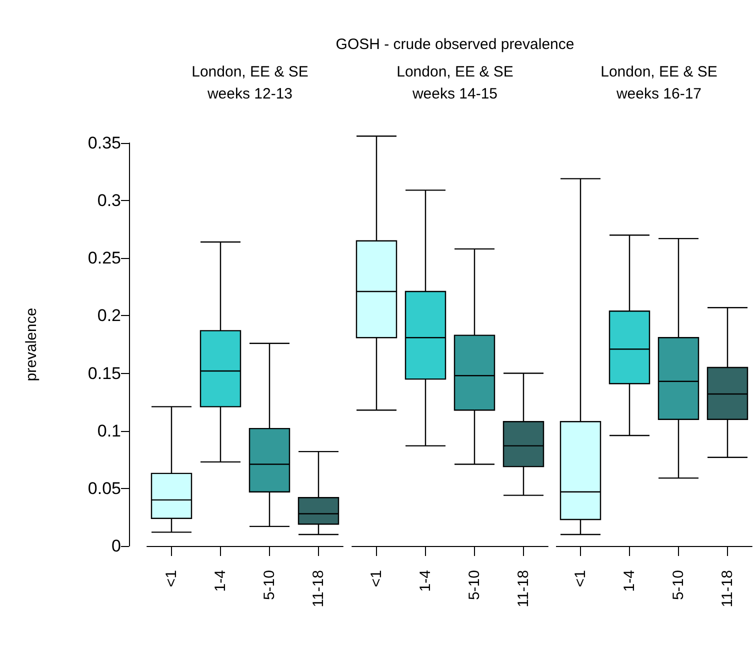 The height and width of the screenshot is (650, 754). I want to click on chart-subtitle: London, EE & SE weeks 12-13, so click(250, 83).